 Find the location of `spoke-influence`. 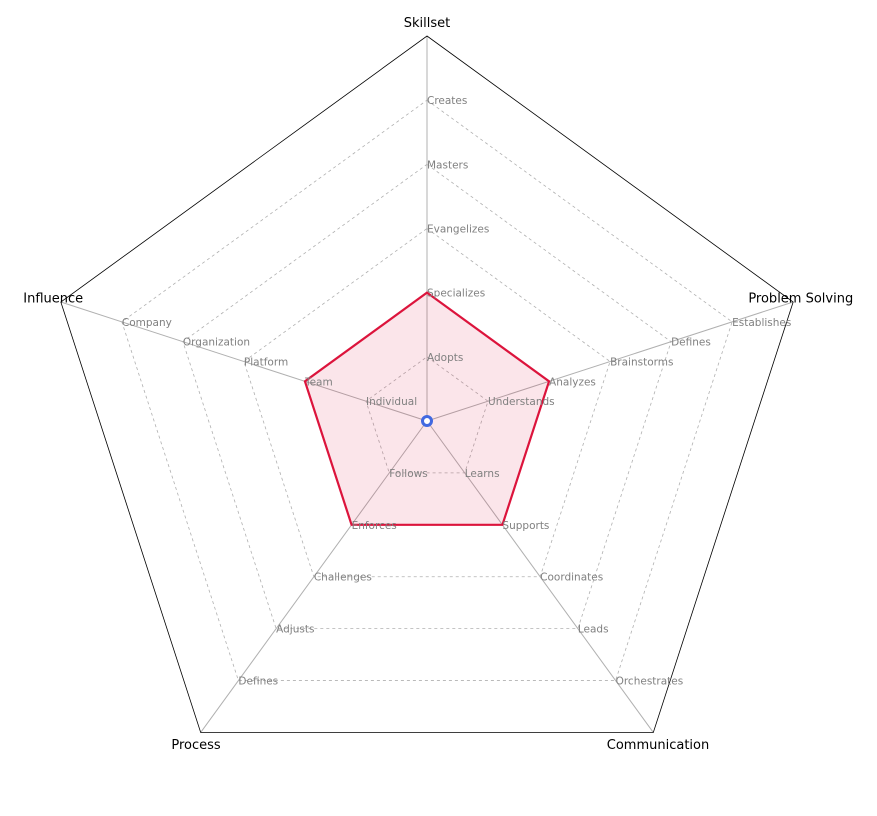

spoke-influence is located at coordinates (244, 361).